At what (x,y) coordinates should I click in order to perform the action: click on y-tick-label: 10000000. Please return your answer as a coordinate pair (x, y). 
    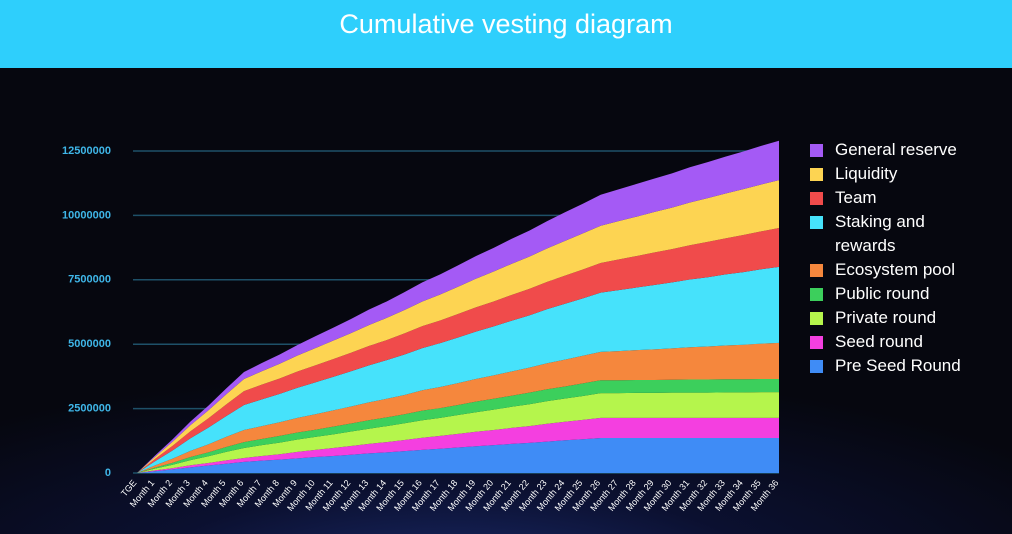
    Looking at the image, I should click on (86, 215).